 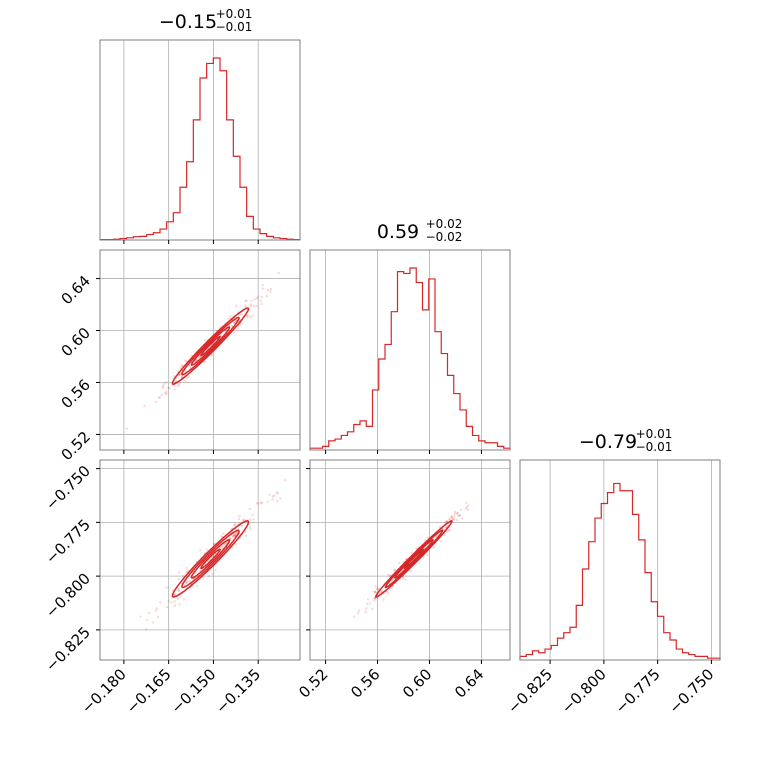 What do you see at coordinates (188, 22) in the screenshot?
I see `panel-title: −0.15` at bounding box center [188, 22].